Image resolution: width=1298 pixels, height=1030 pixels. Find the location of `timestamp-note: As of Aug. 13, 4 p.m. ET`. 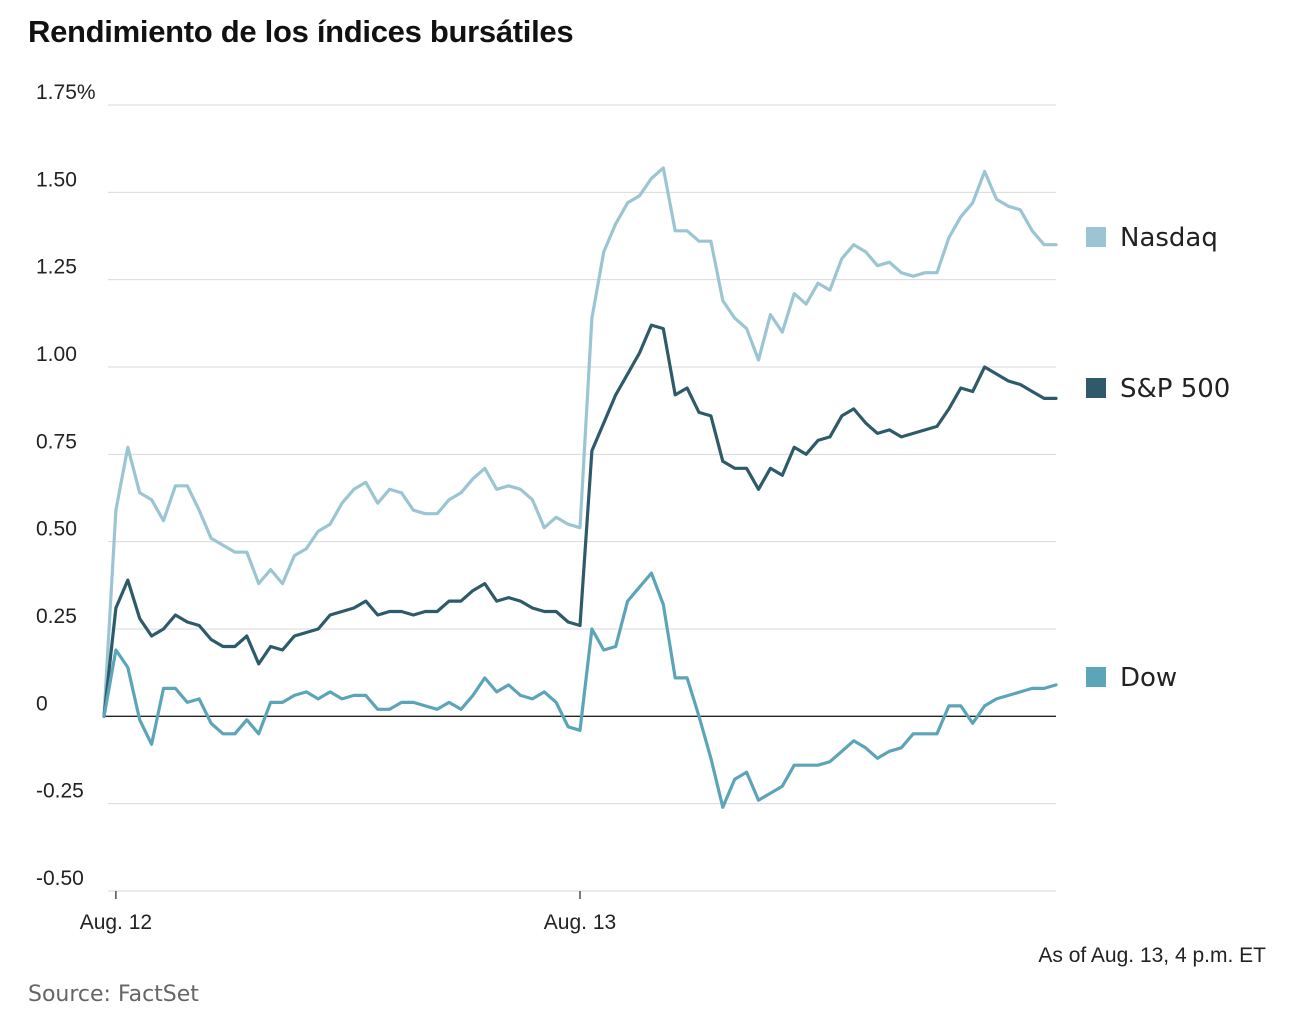

timestamp-note: As of Aug. 13, 4 p.m. ET is located at coordinates (1152, 955).